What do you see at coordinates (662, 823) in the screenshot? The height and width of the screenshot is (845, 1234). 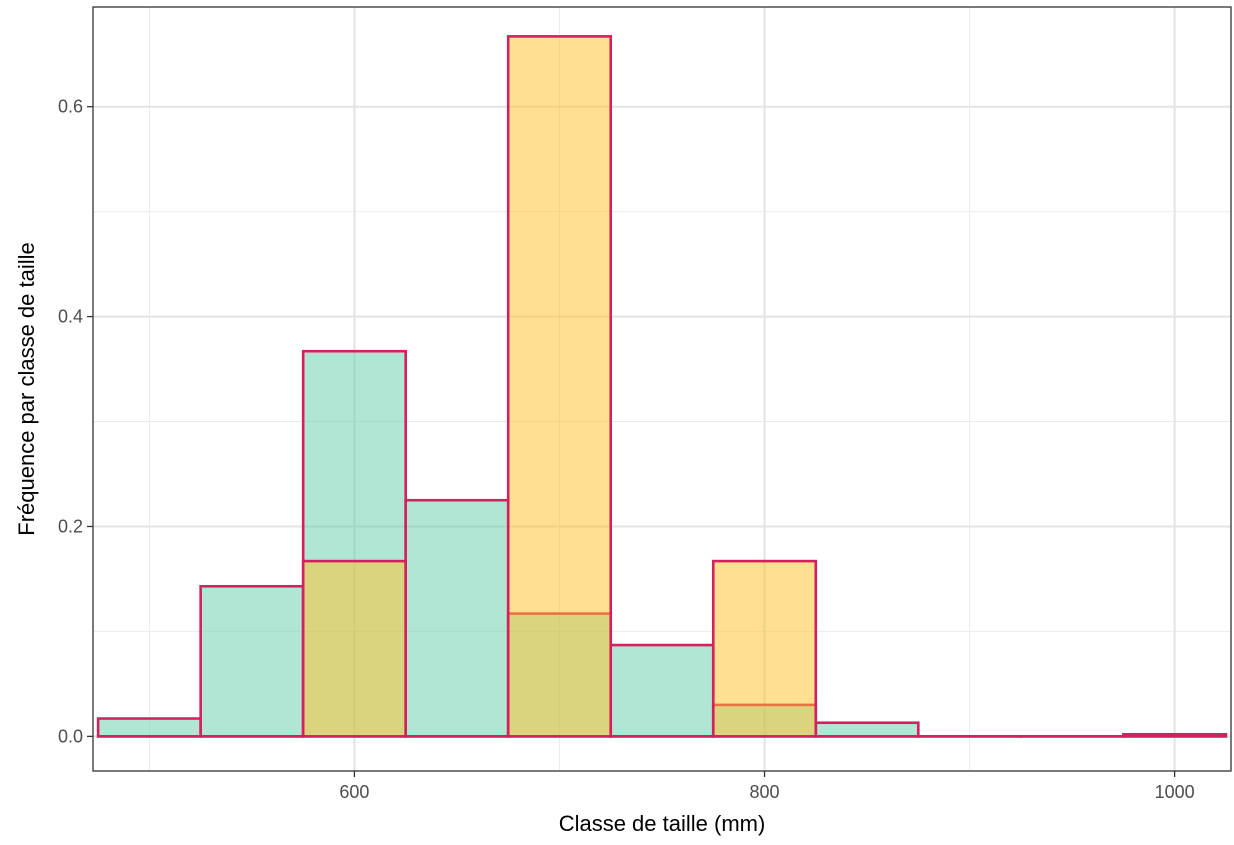 I see `x-axis-title: Classe de taille (mm)` at bounding box center [662, 823].